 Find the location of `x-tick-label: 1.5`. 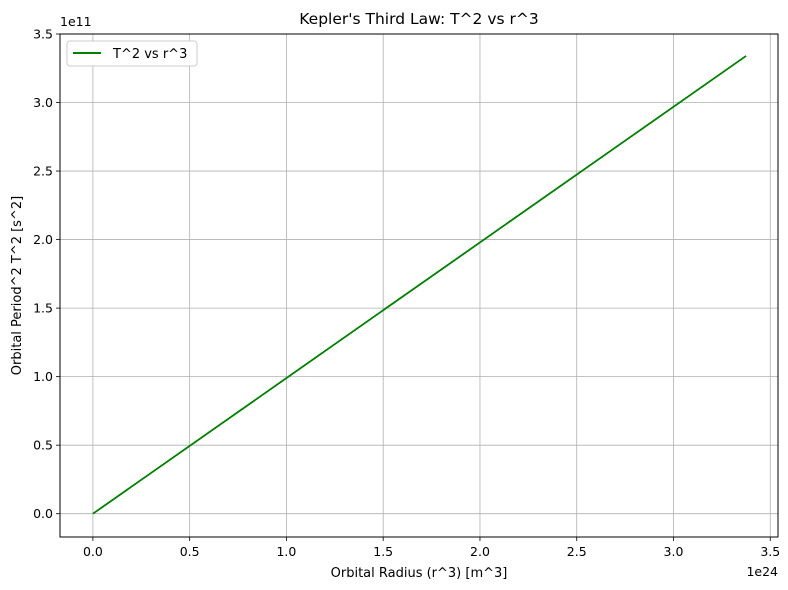

x-tick-label: 1.5 is located at coordinates (383, 551).